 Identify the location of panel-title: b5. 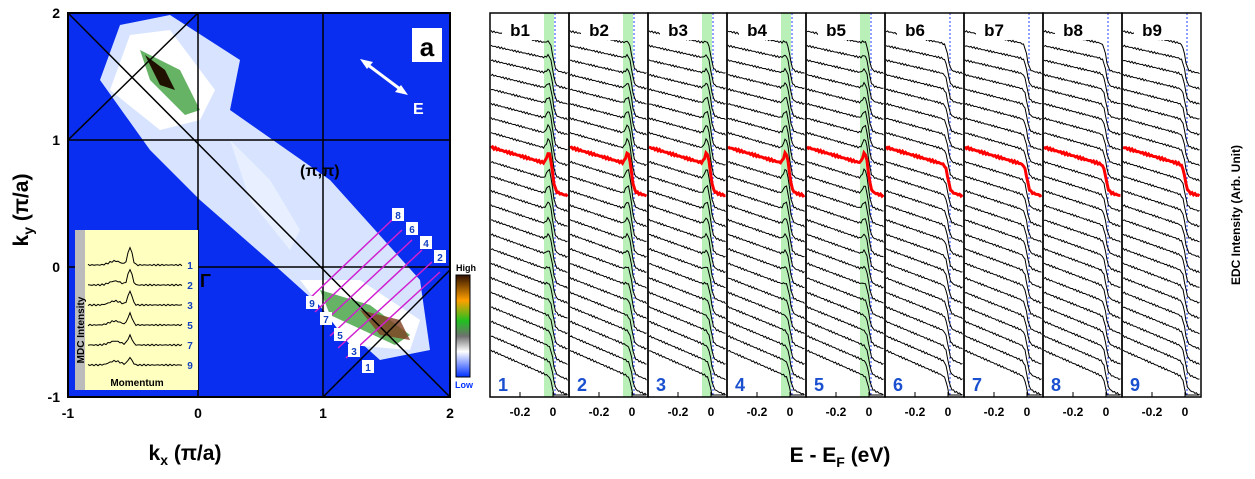
(836, 30).